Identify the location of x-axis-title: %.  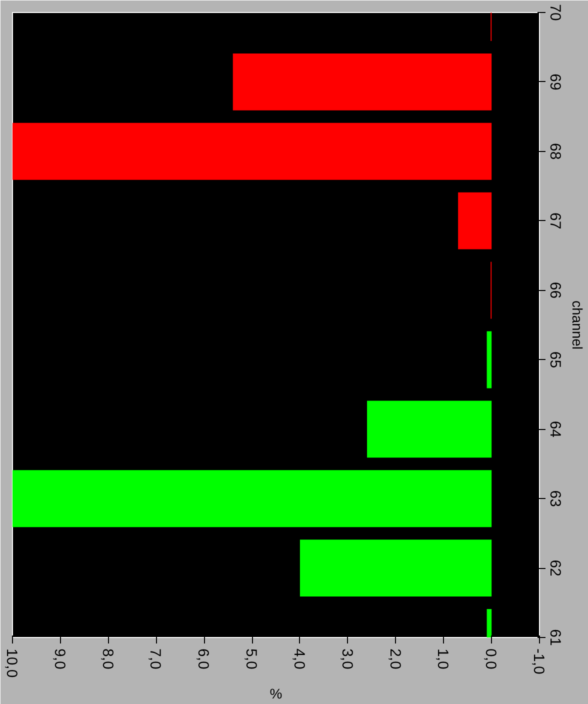
(276, 694).